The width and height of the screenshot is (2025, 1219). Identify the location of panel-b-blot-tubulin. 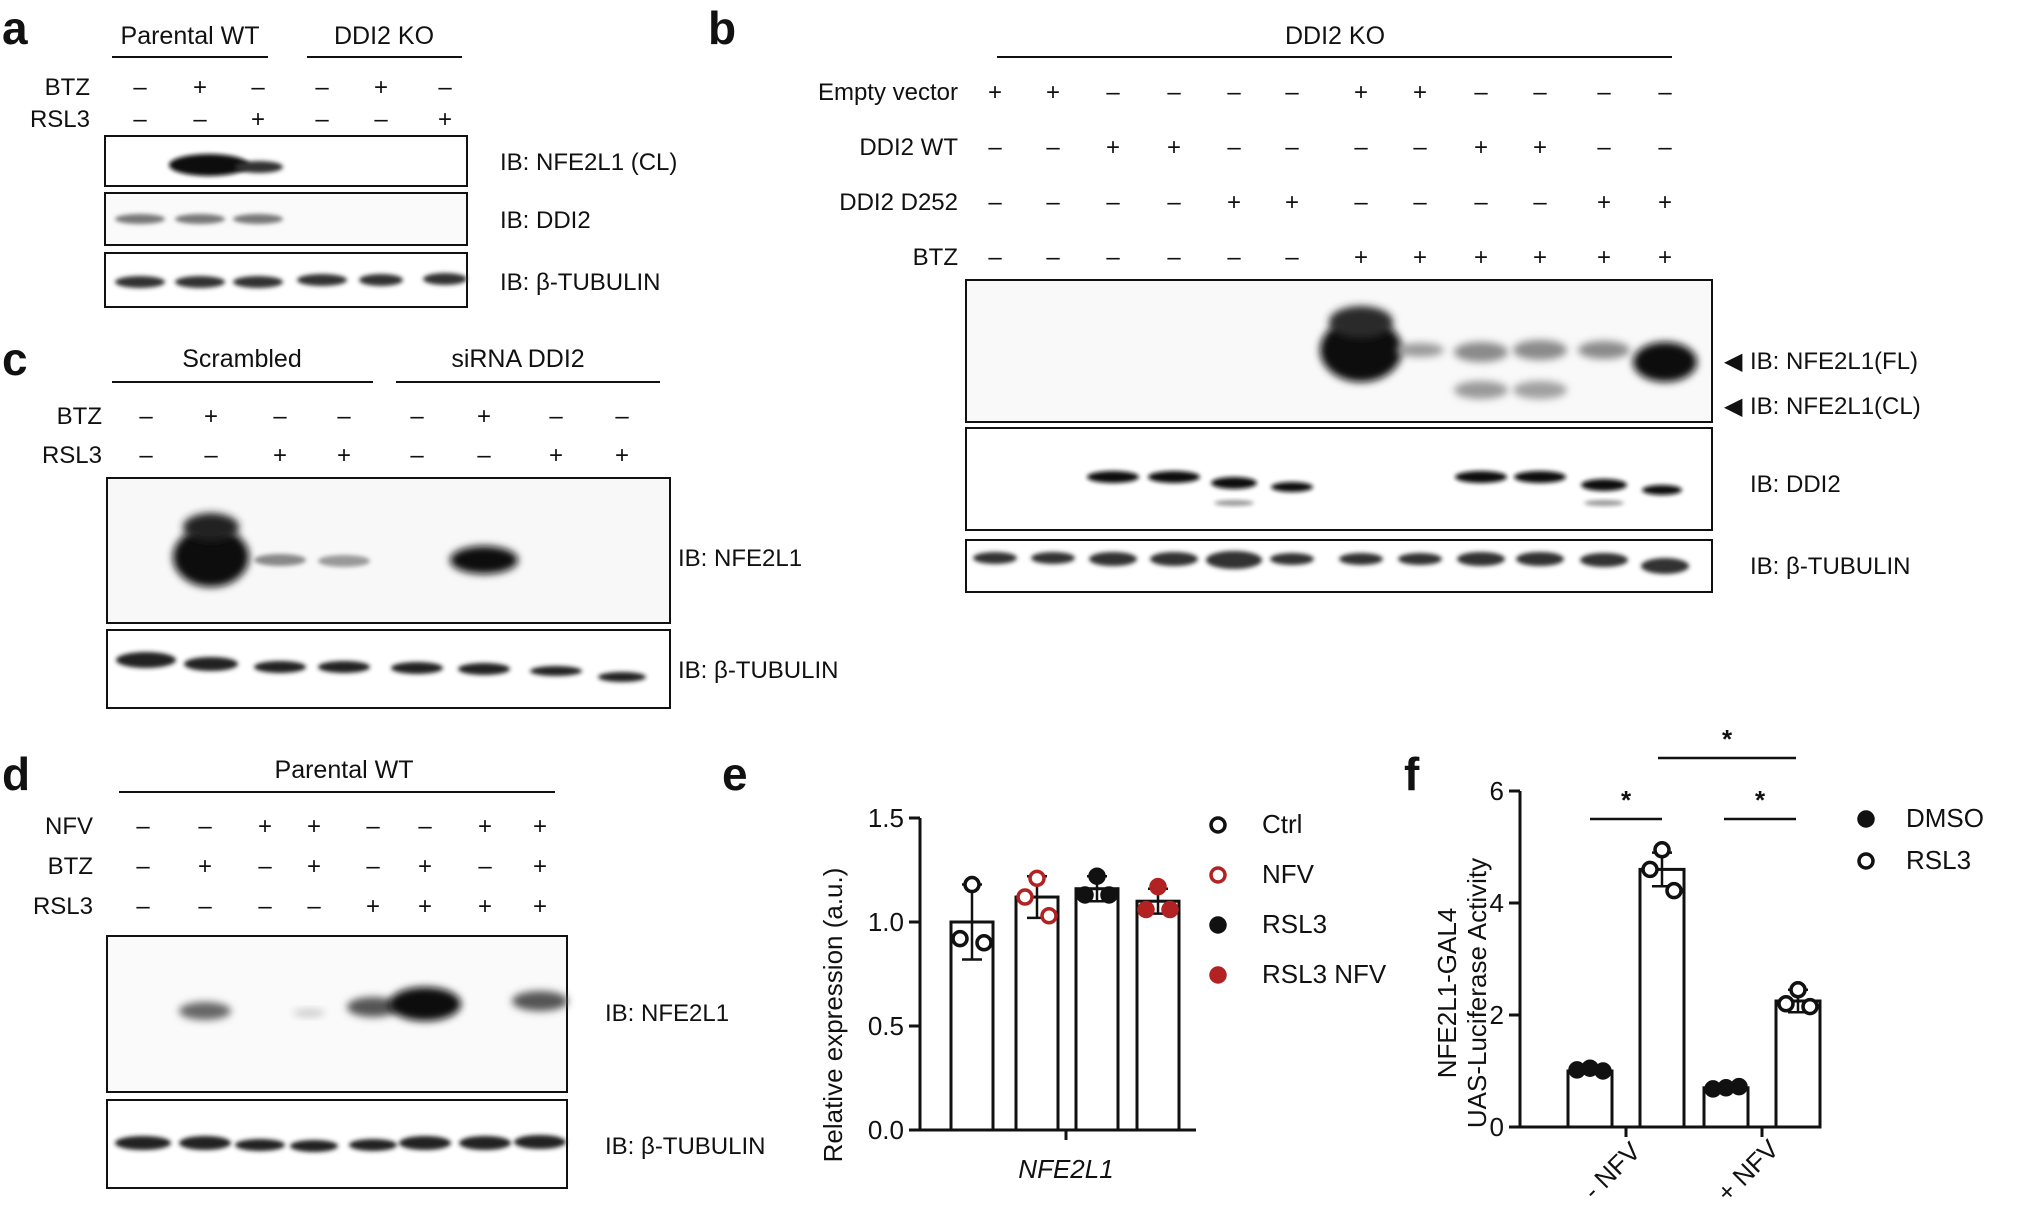
(1339, 566).